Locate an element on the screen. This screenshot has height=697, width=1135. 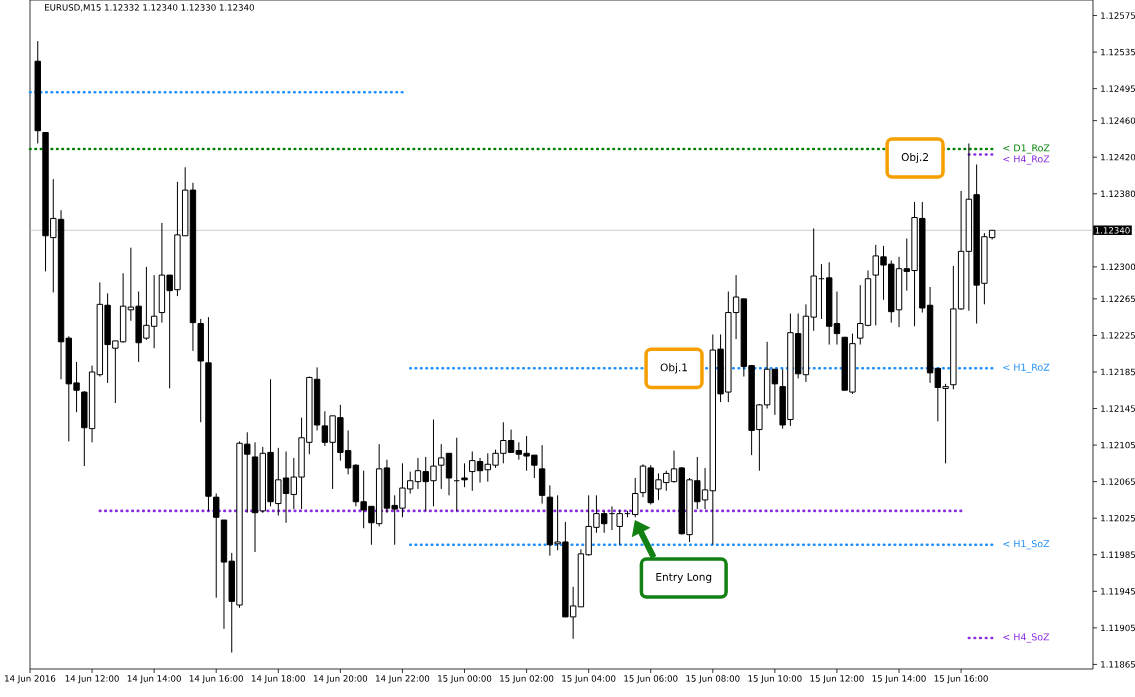
y-tick-label: 1.12145 is located at coordinates (1118, 408).